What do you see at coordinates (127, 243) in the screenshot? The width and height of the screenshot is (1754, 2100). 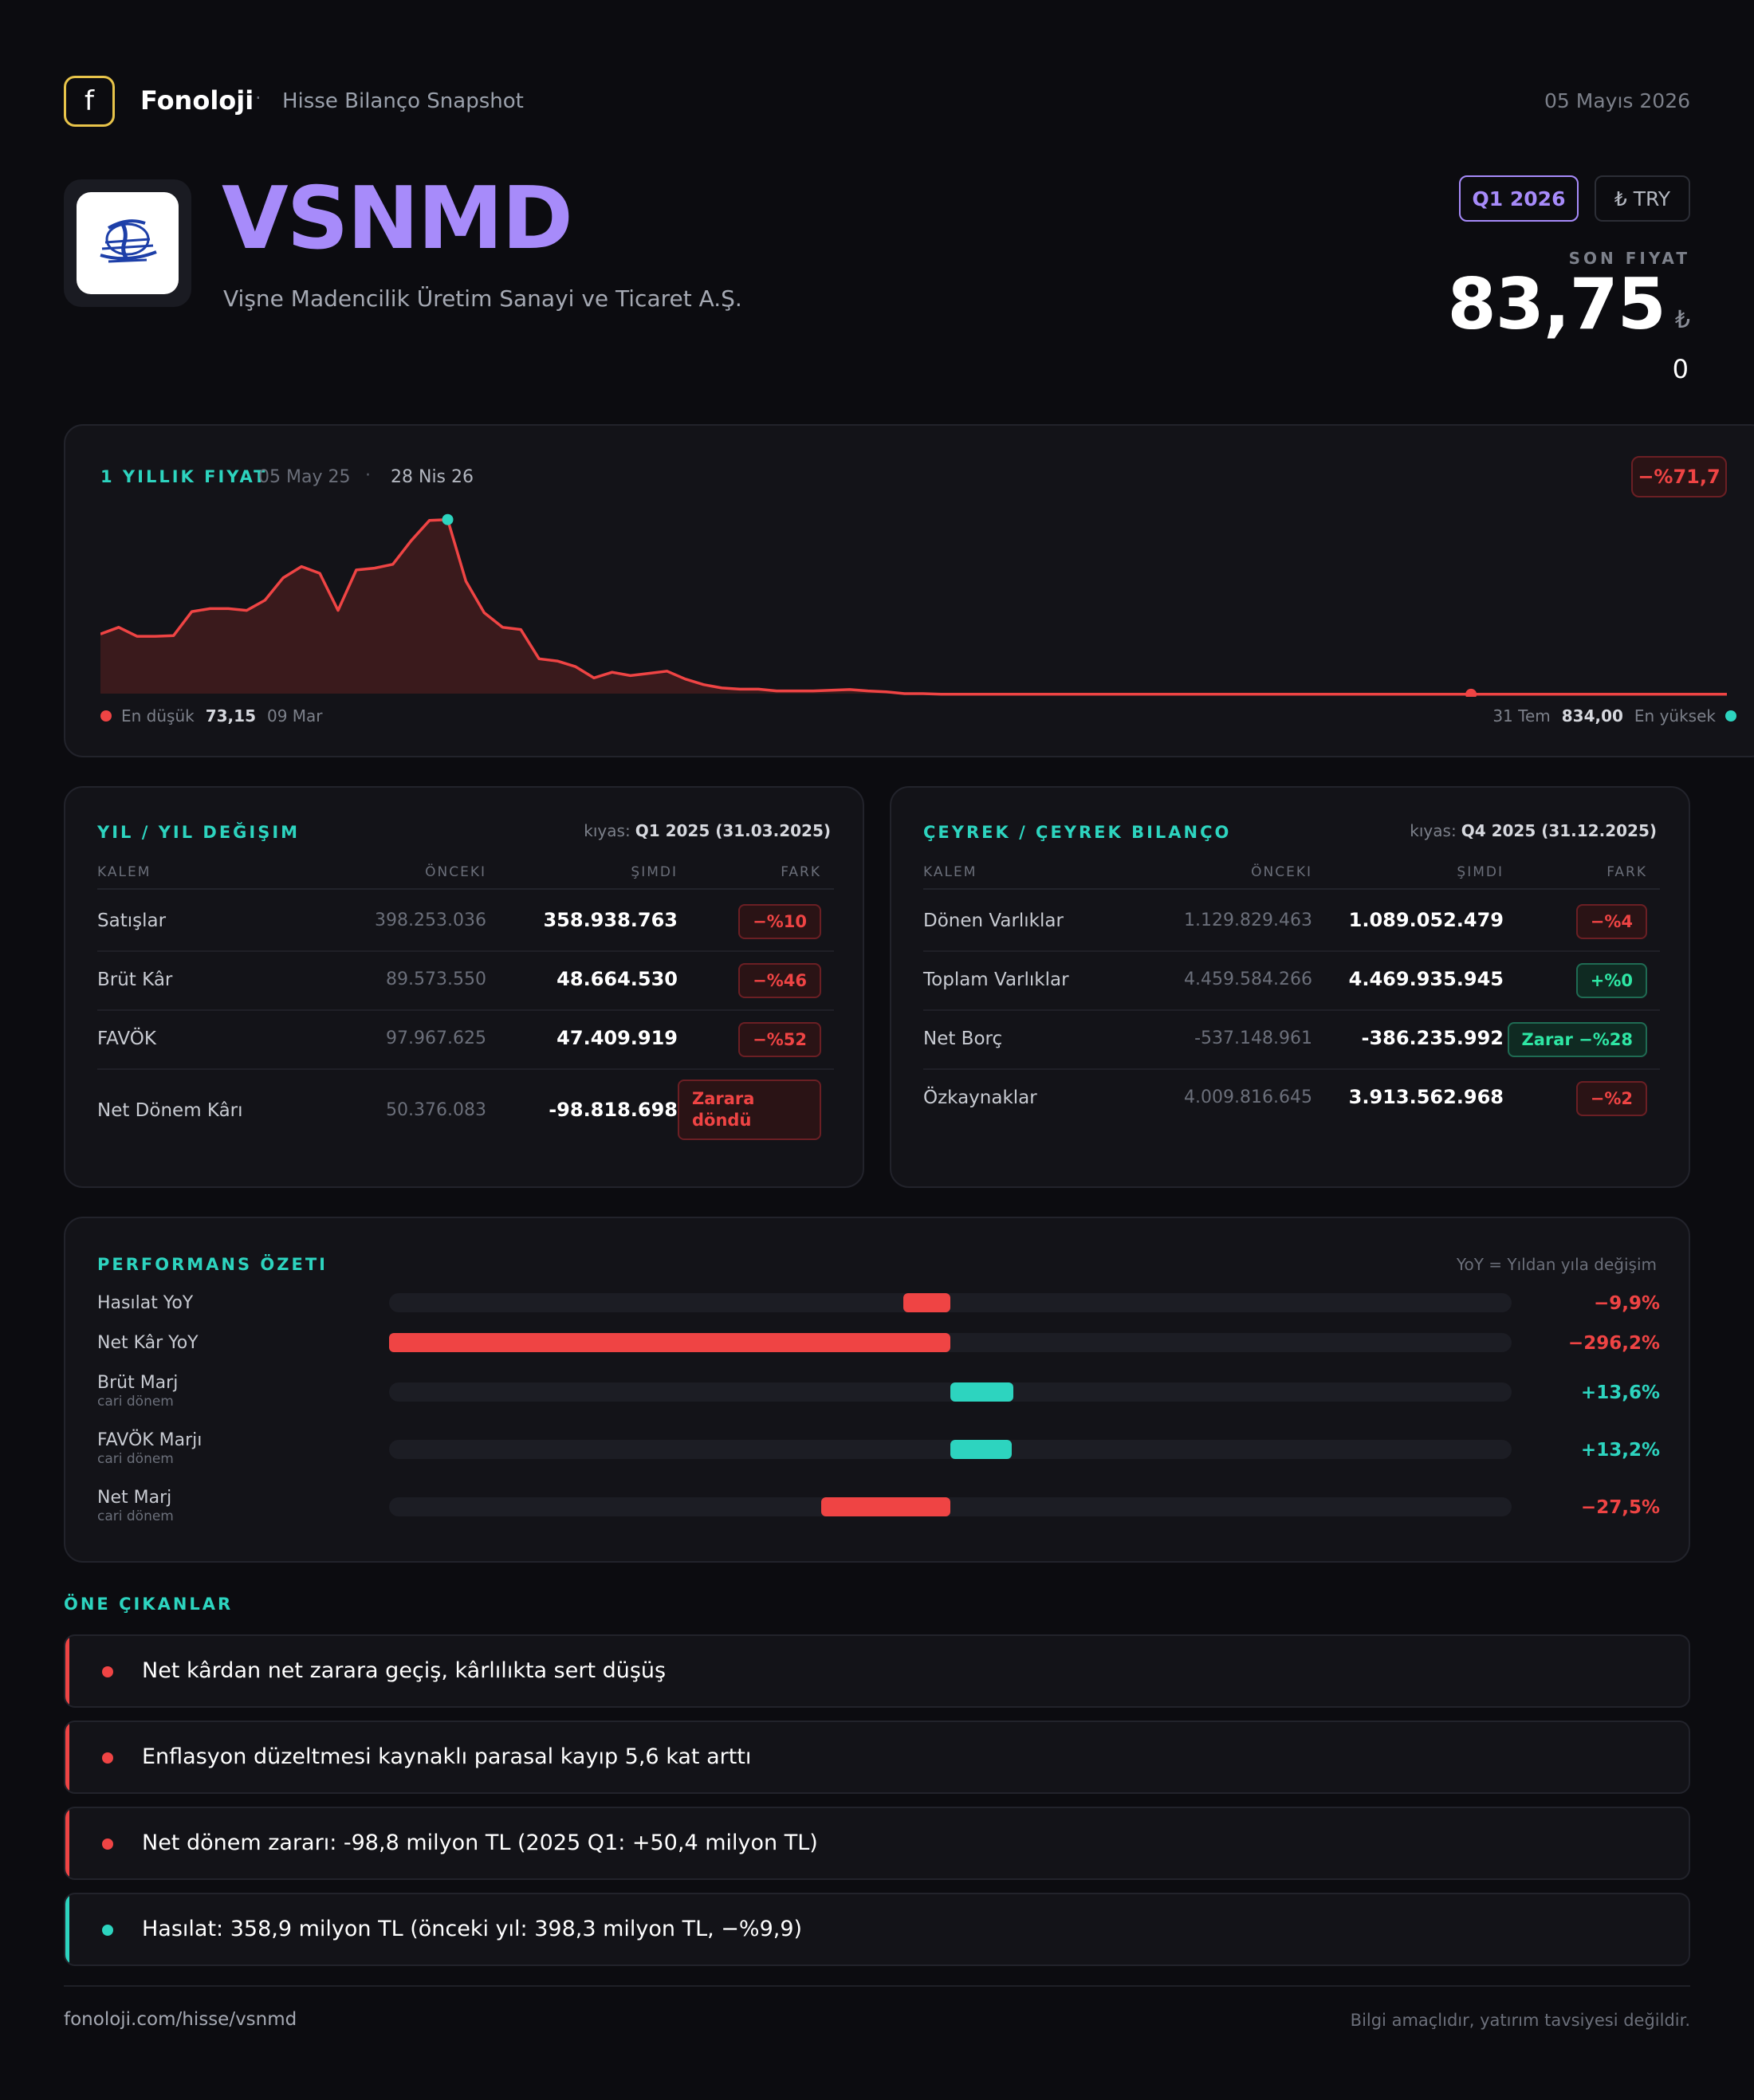 I see `stock-logo-frame` at bounding box center [127, 243].